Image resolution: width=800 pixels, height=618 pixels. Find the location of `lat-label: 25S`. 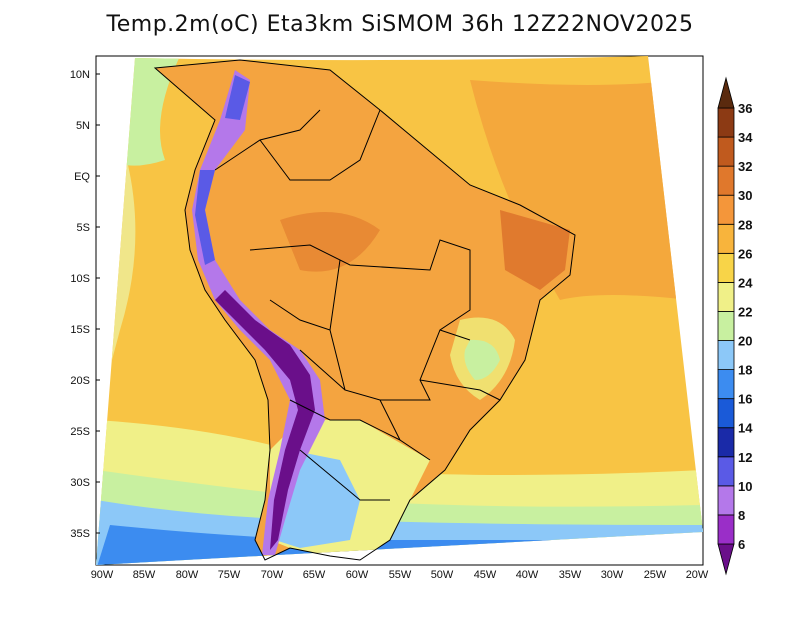

lat-label: 25S is located at coordinates (80, 432).